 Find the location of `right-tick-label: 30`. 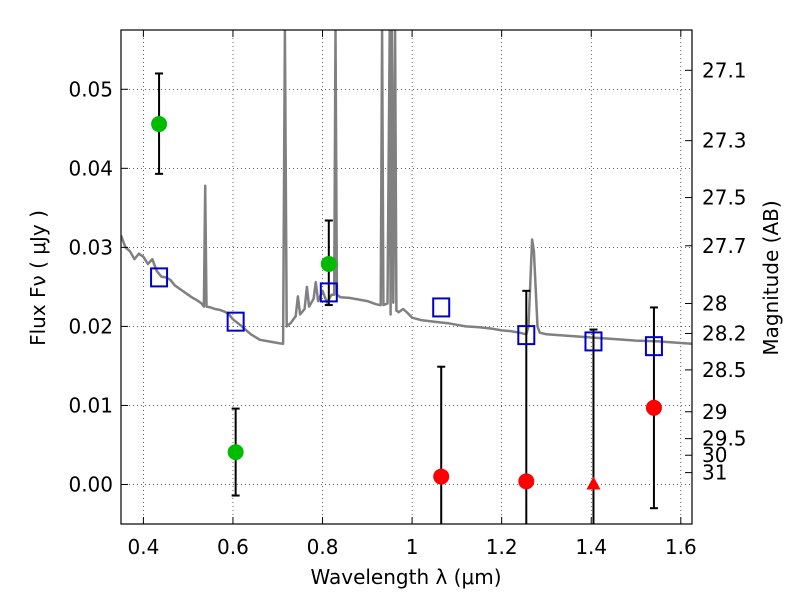

right-tick-label: 30 is located at coordinates (714, 455).